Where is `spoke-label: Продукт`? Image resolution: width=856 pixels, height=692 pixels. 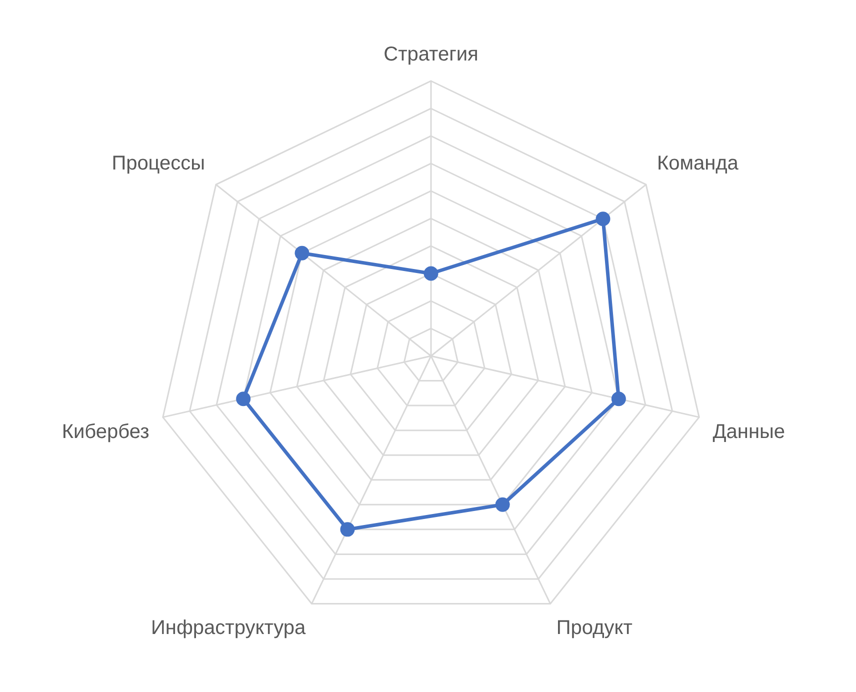
spoke-label: Продукт is located at coordinates (594, 627).